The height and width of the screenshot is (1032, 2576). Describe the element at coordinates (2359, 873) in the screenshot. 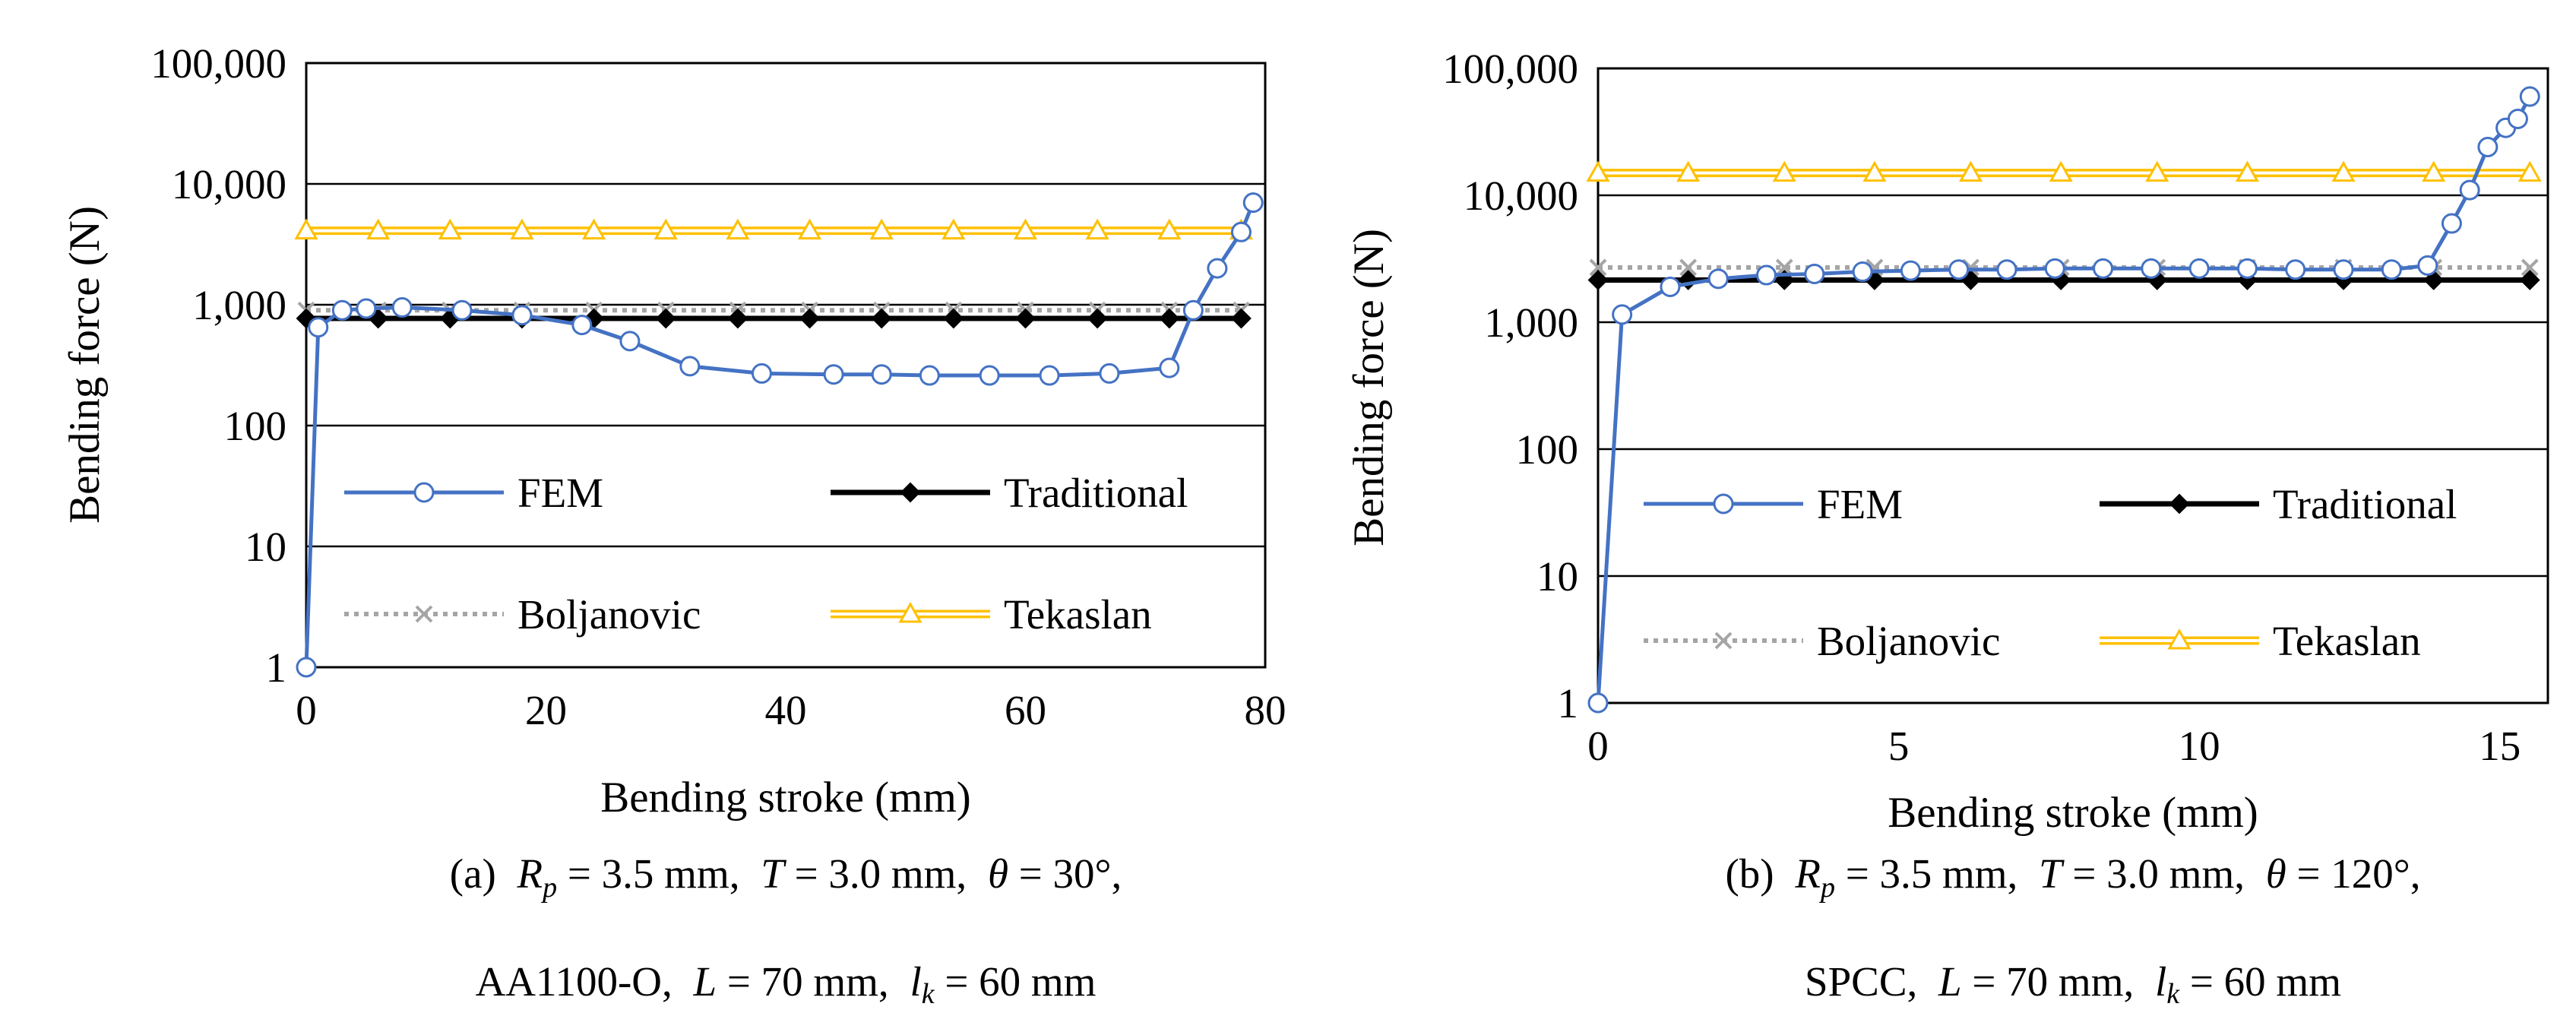

I see `caption-b-theta-value: = 120°,` at that location.